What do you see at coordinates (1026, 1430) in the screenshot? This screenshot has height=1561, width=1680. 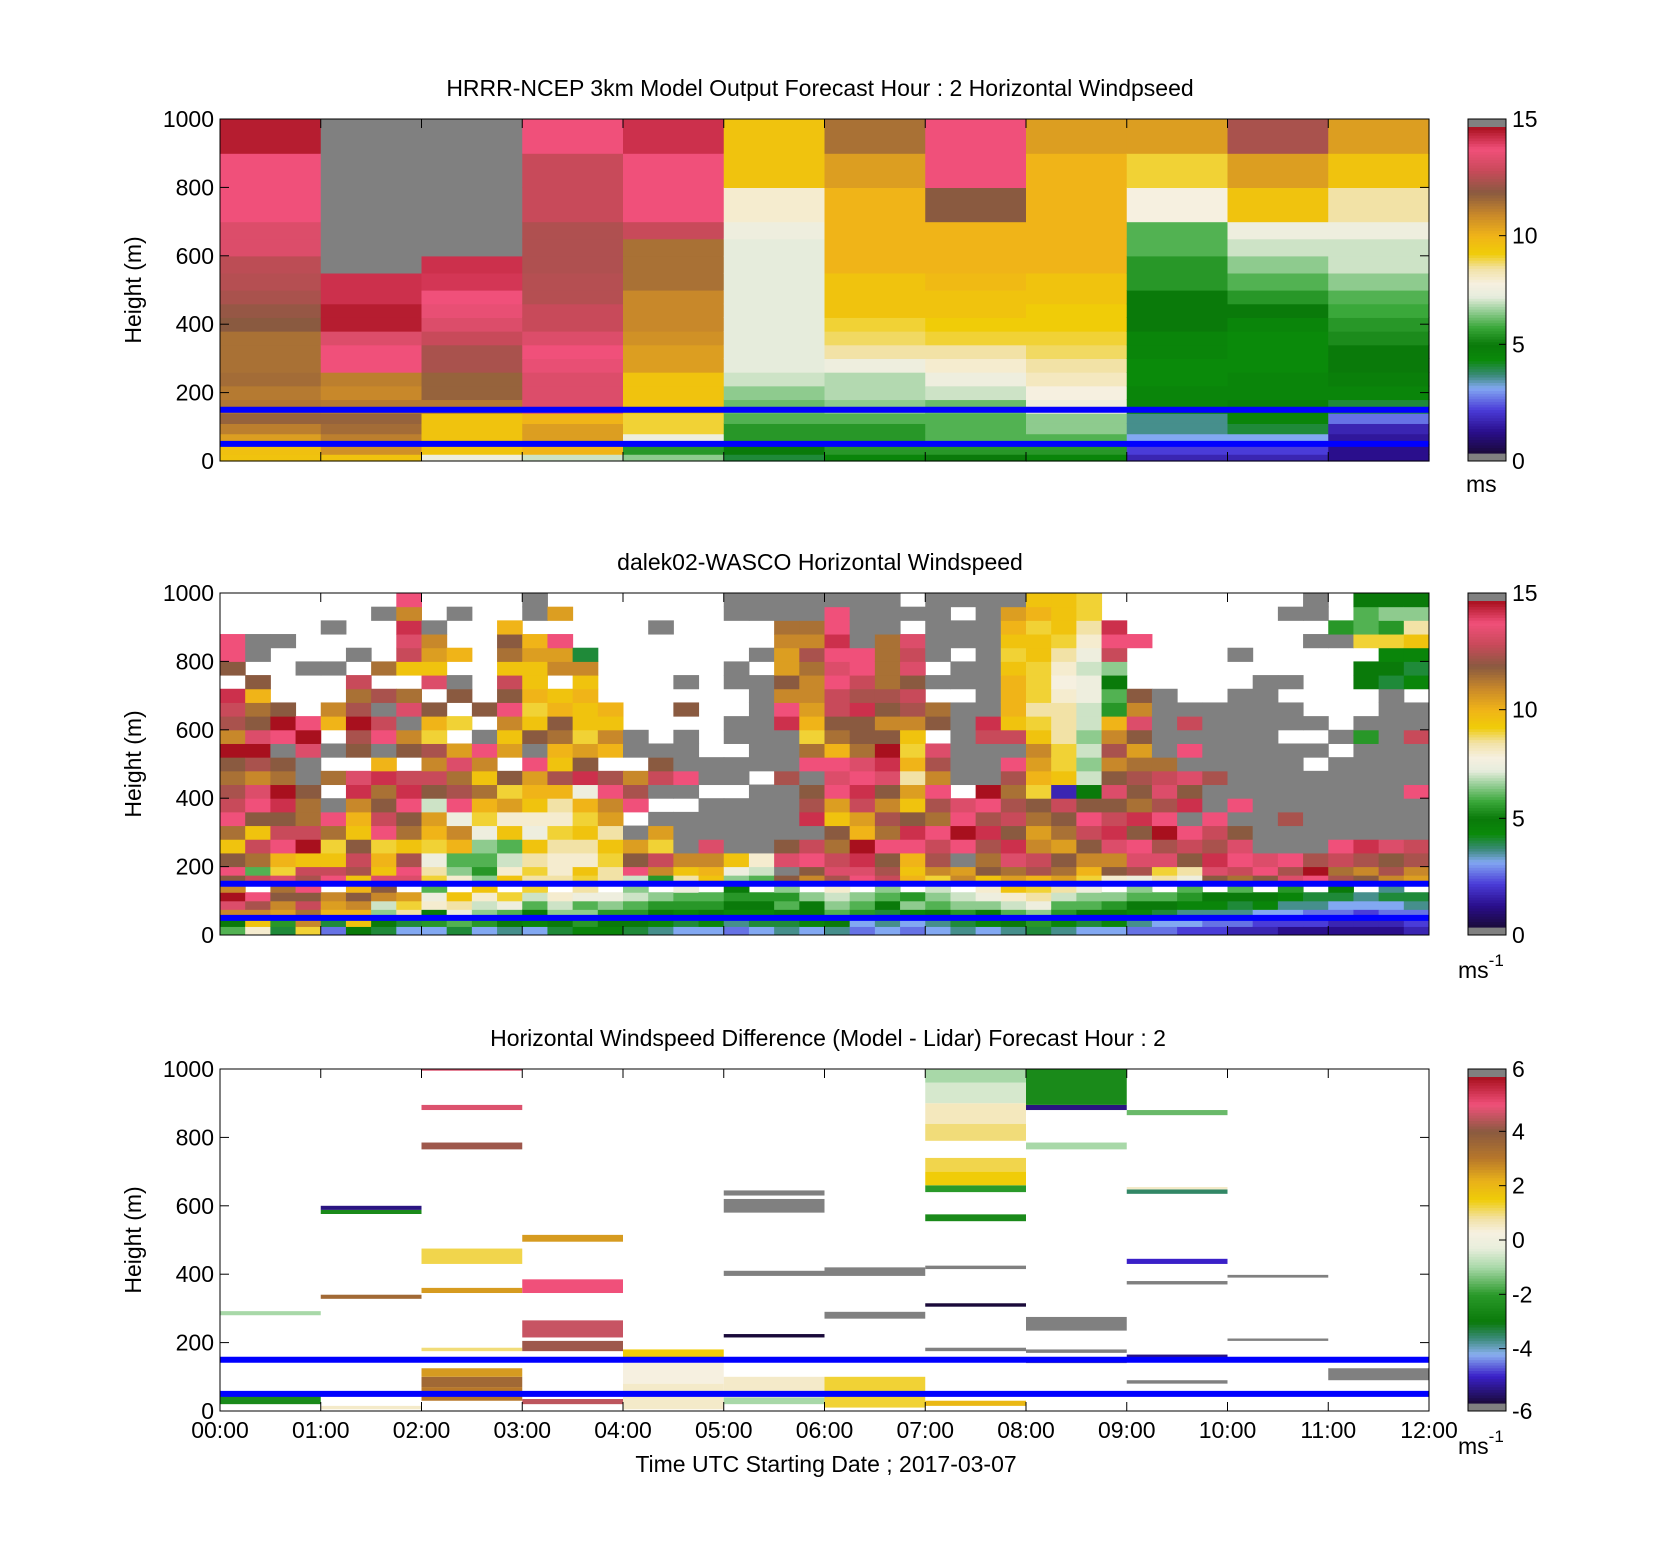 I see `x-tick-label: 08:00` at bounding box center [1026, 1430].